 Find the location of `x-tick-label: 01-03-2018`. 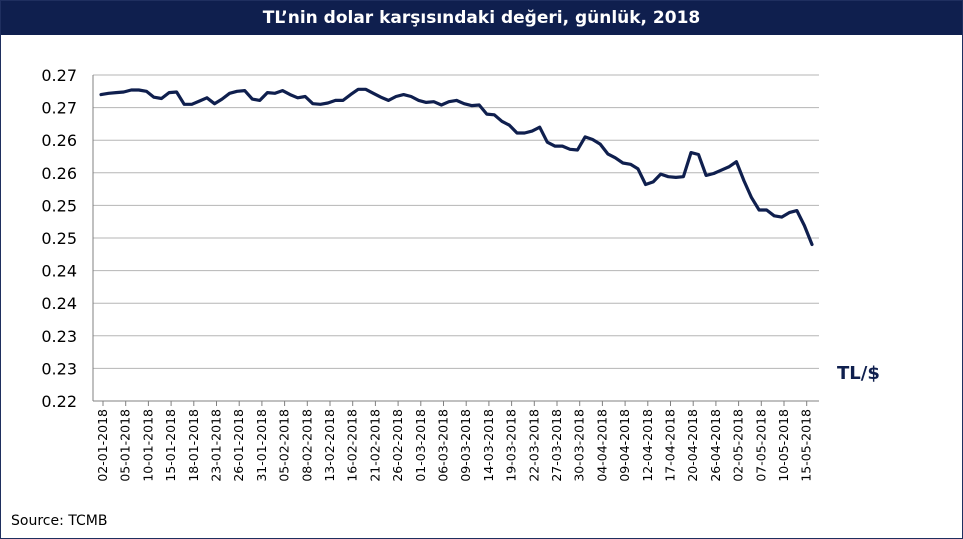

x-tick-label: 01-03-2018 is located at coordinates (420, 445).